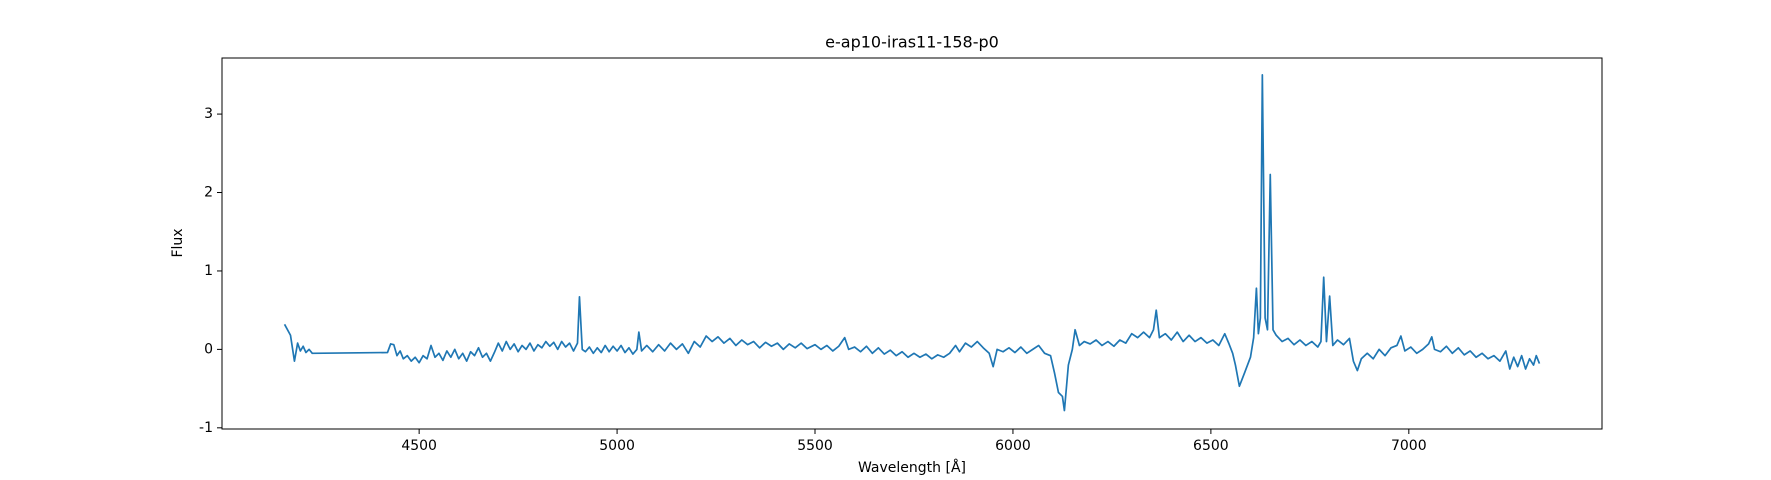  What do you see at coordinates (617, 446) in the screenshot?
I see `x-tick-label: 5000` at bounding box center [617, 446].